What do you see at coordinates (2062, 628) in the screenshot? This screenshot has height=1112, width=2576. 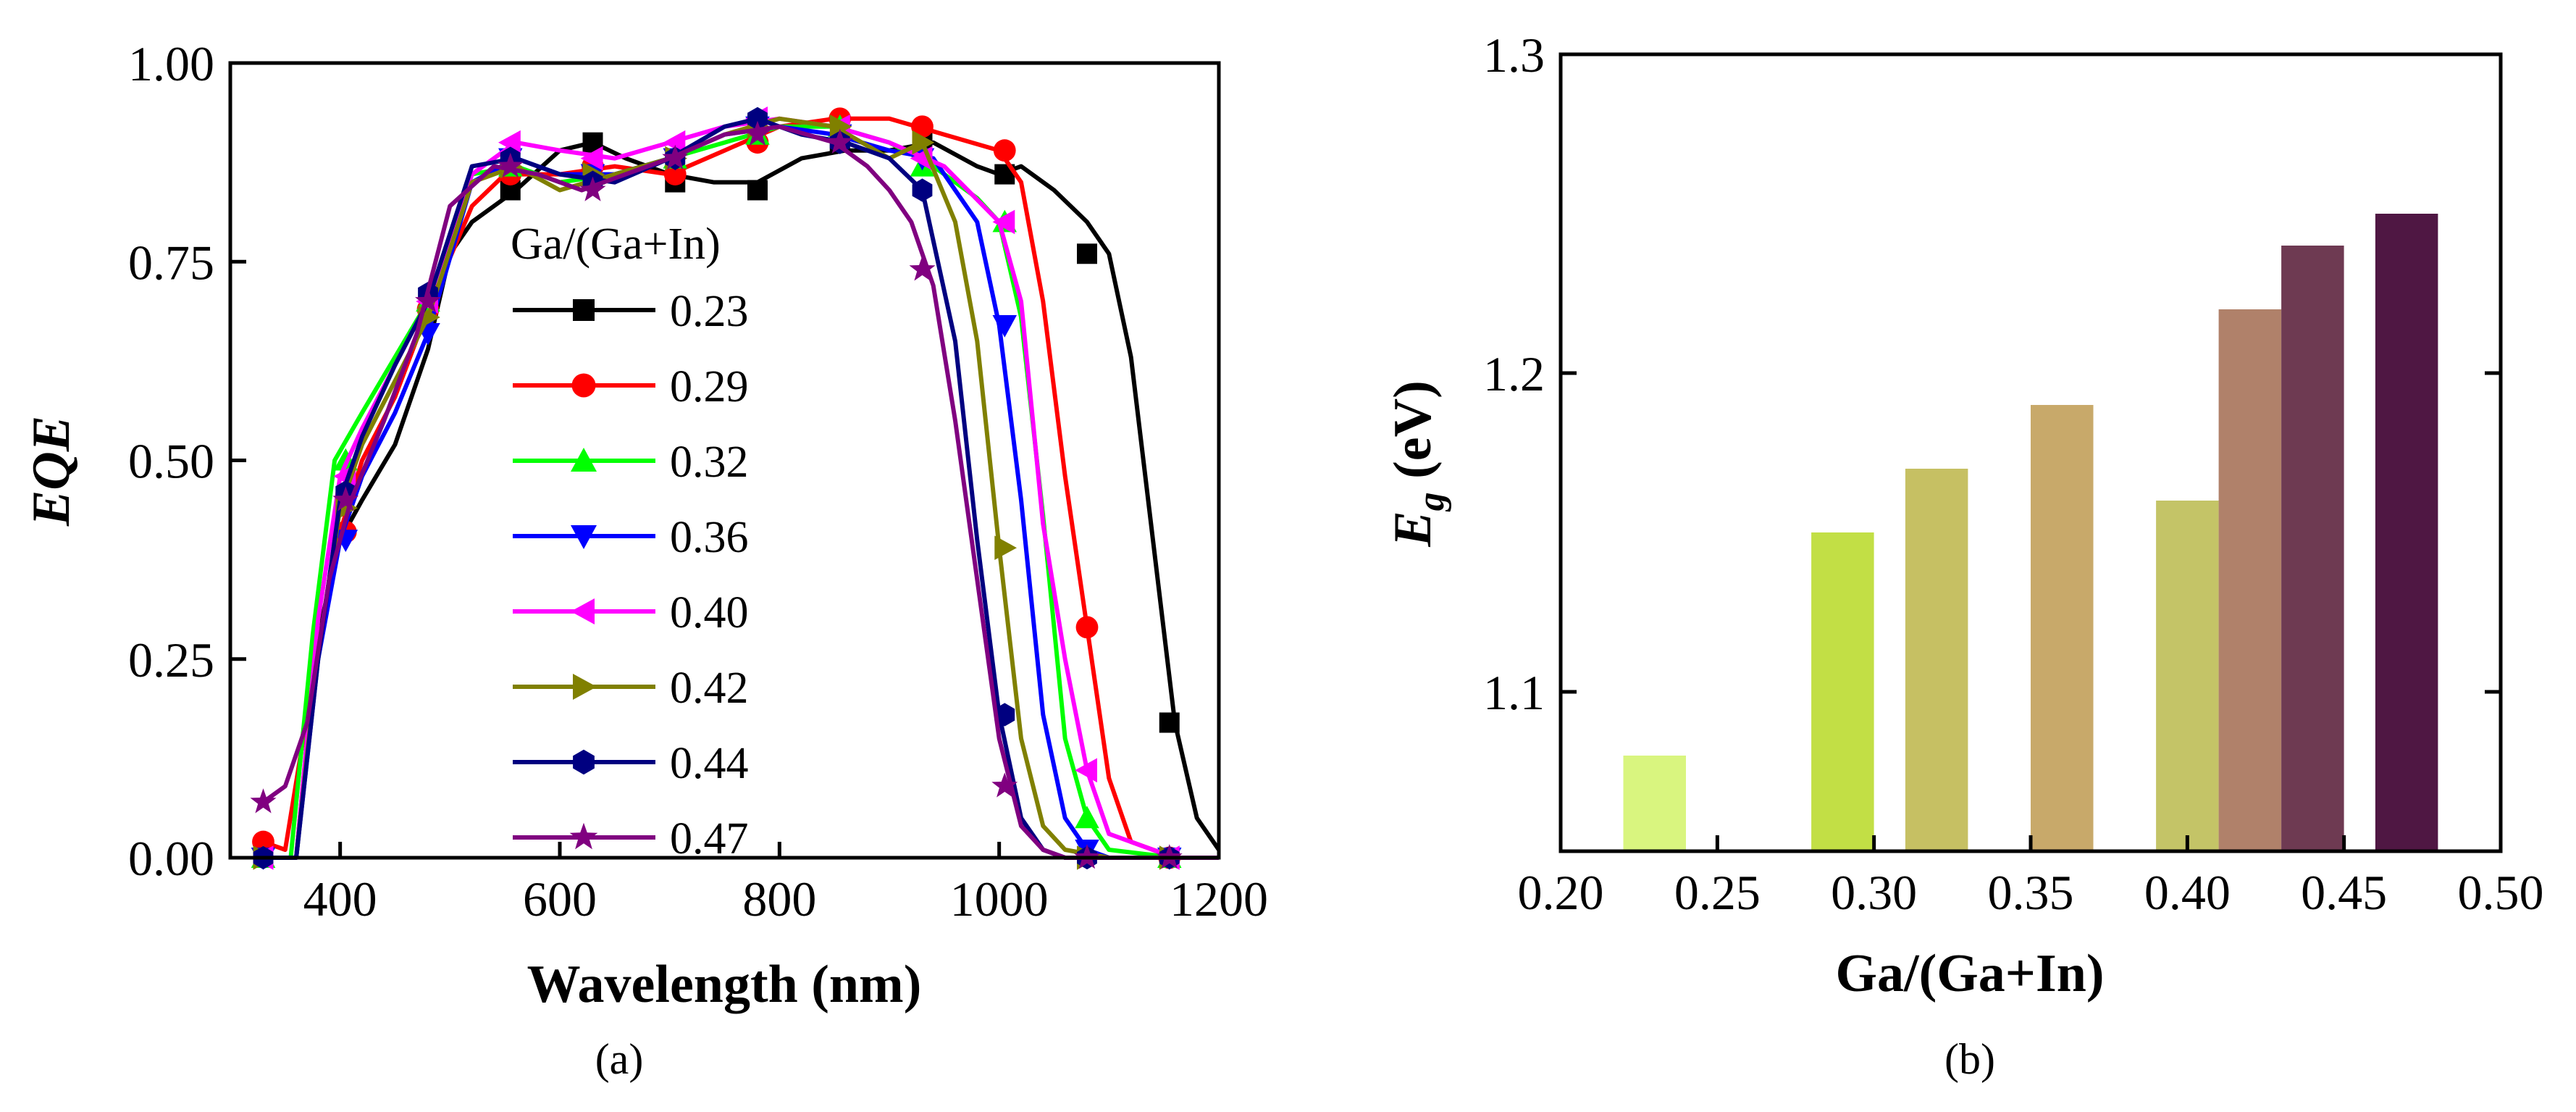 I see `bandgap-bar-0.36` at bounding box center [2062, 628].